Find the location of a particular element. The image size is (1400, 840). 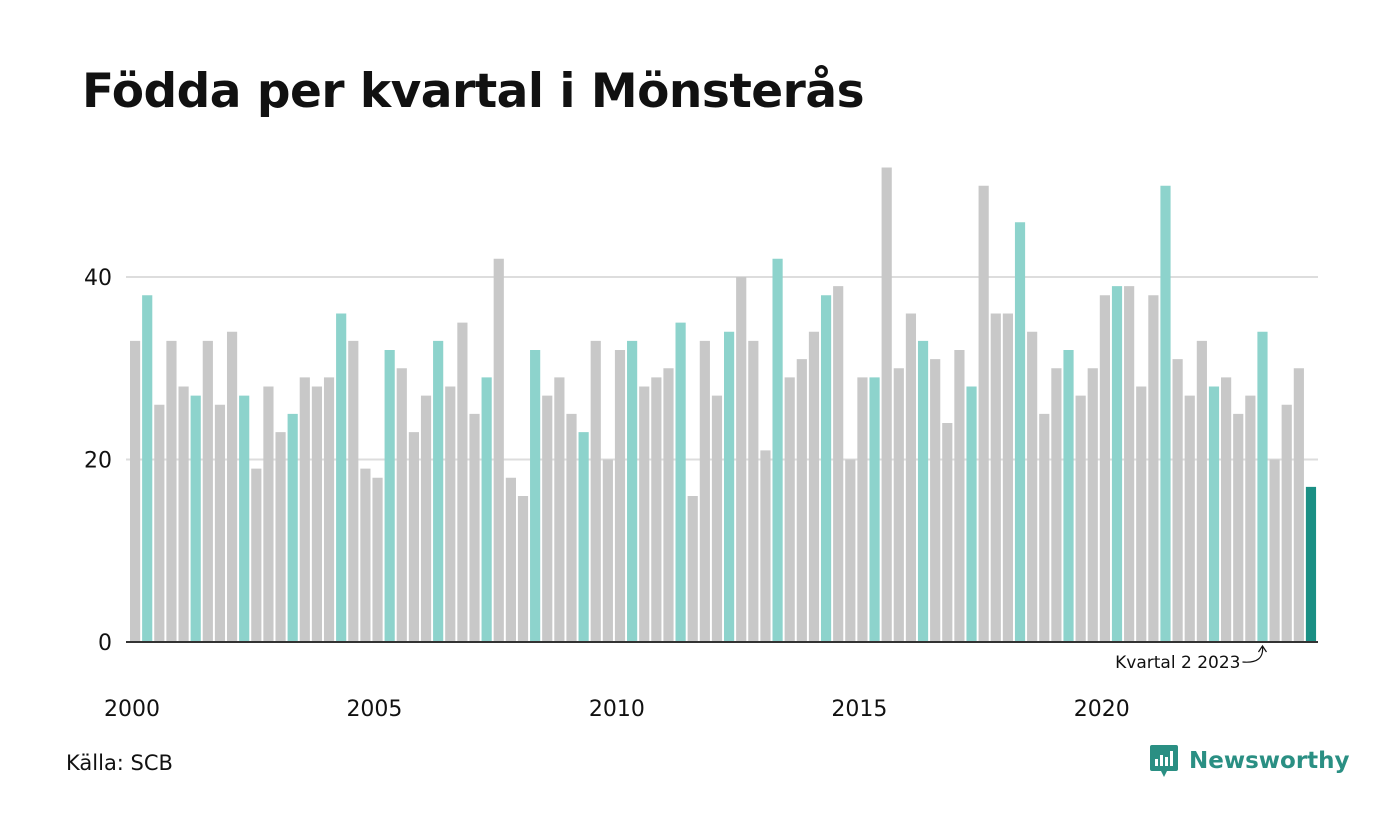

annotation-label: Kvartal 2 2023 is located at coordinates (1177, 663).